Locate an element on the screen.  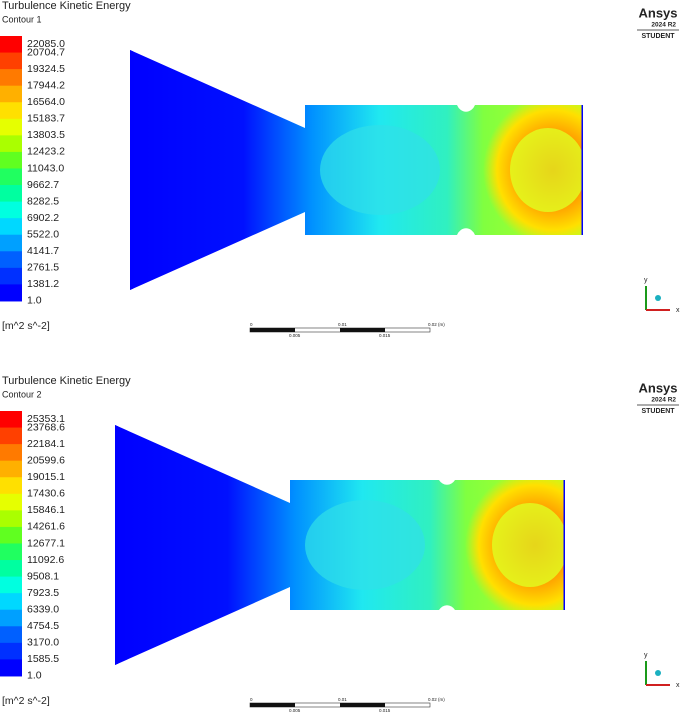
legend-label: 1381.2 is located at coordinates (43, 284).